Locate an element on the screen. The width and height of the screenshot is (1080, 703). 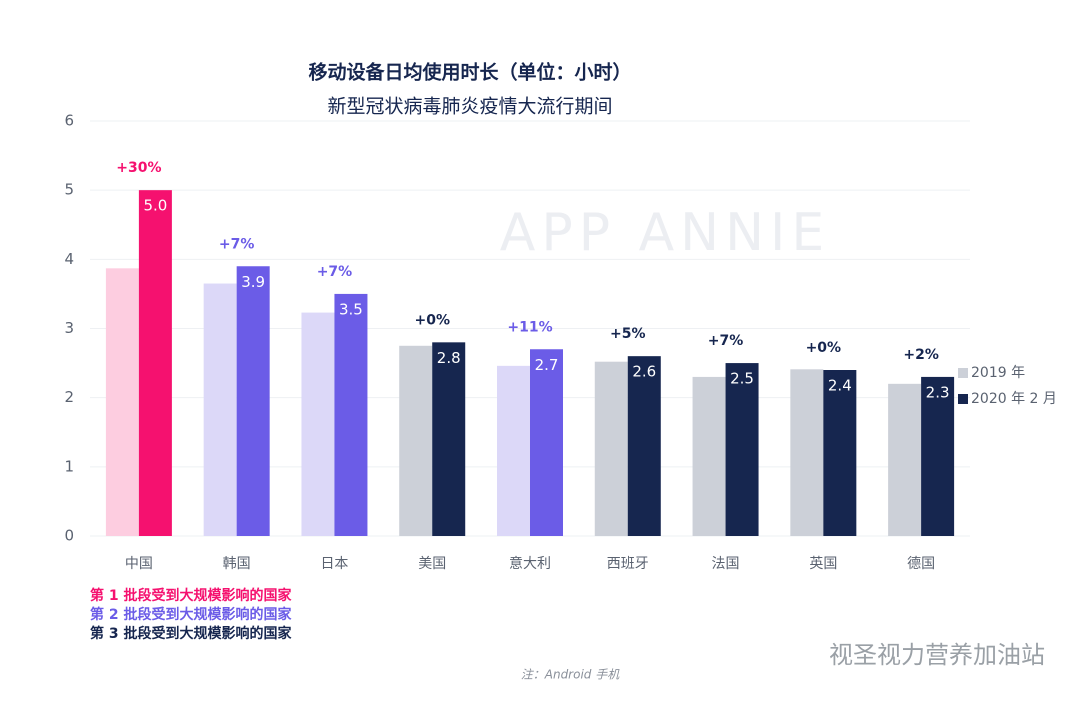
x-tick-label: 德国 is located at coordinates (921, 564).